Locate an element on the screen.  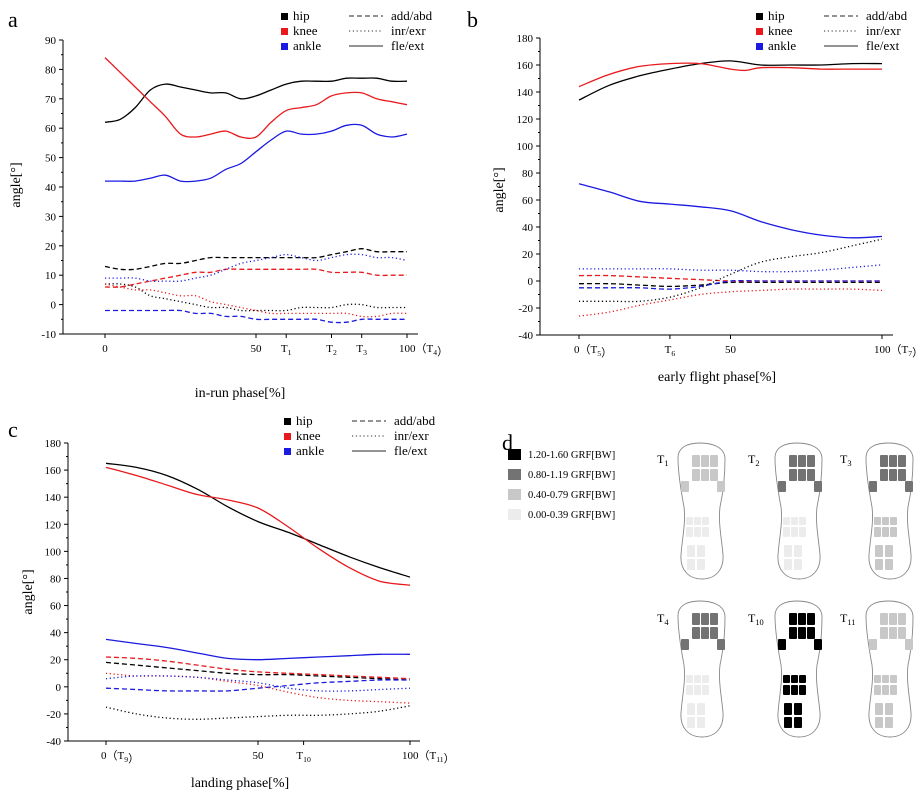
footprint-label: T10 is located at coordinates (756, 619).